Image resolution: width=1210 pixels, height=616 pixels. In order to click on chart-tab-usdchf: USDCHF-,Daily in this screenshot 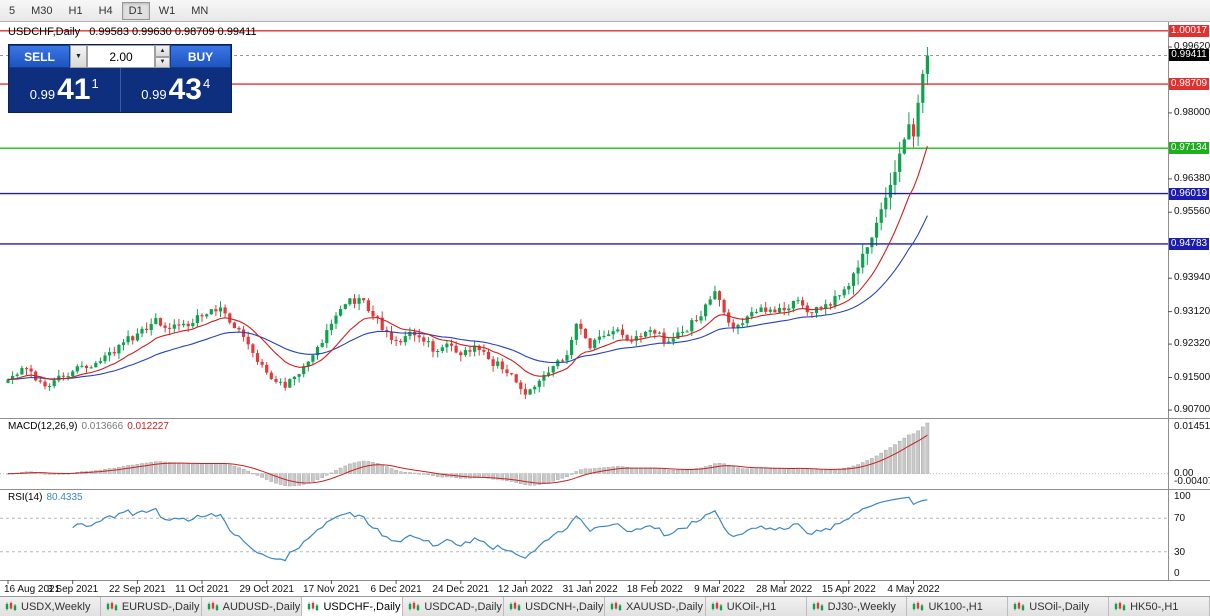, I will do `click(353, 606)`.